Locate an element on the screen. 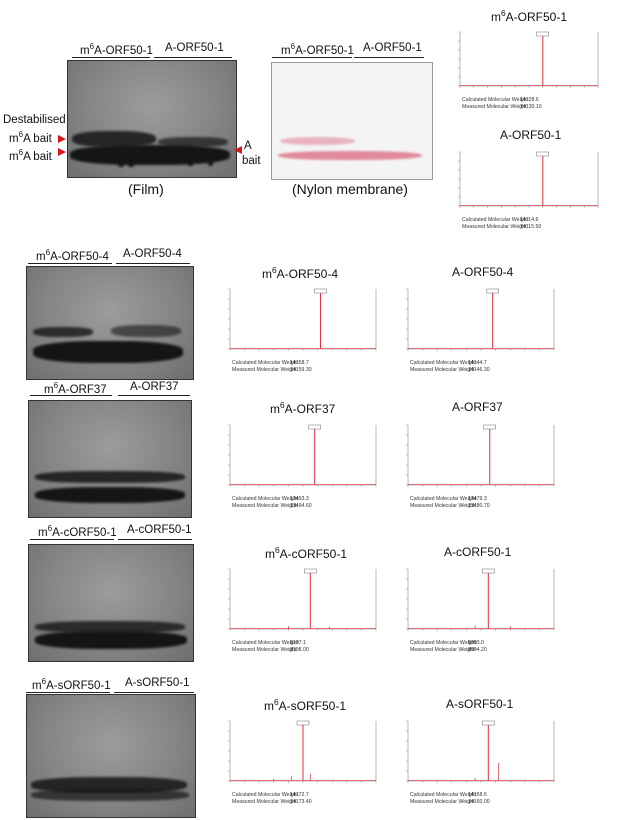 The height and width of the screenshot is (820, 617). a-bait-label-2: bait is located at coordinates (251, 161).